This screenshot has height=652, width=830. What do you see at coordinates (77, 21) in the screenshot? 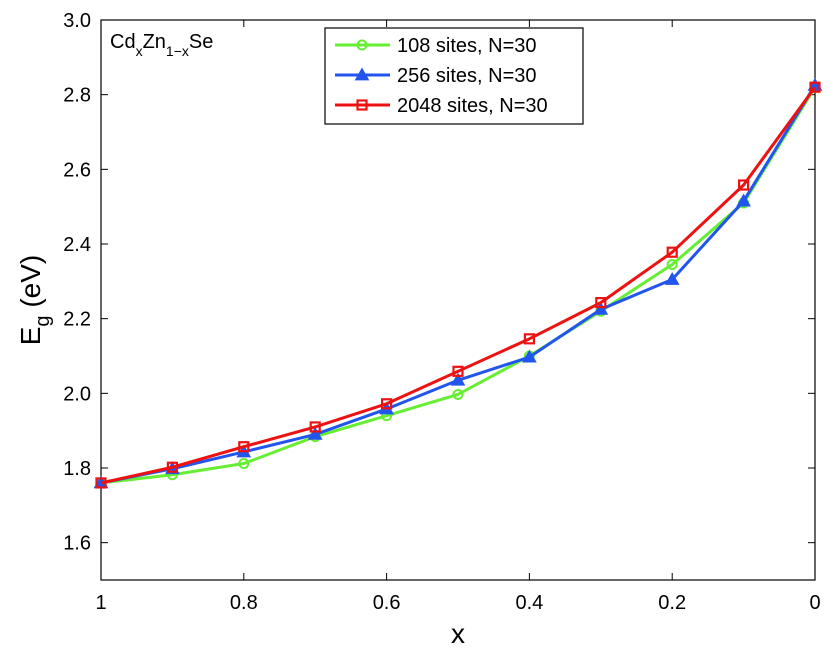
I see `y-tick-label: 3.0` at bounding box center [77, 21].